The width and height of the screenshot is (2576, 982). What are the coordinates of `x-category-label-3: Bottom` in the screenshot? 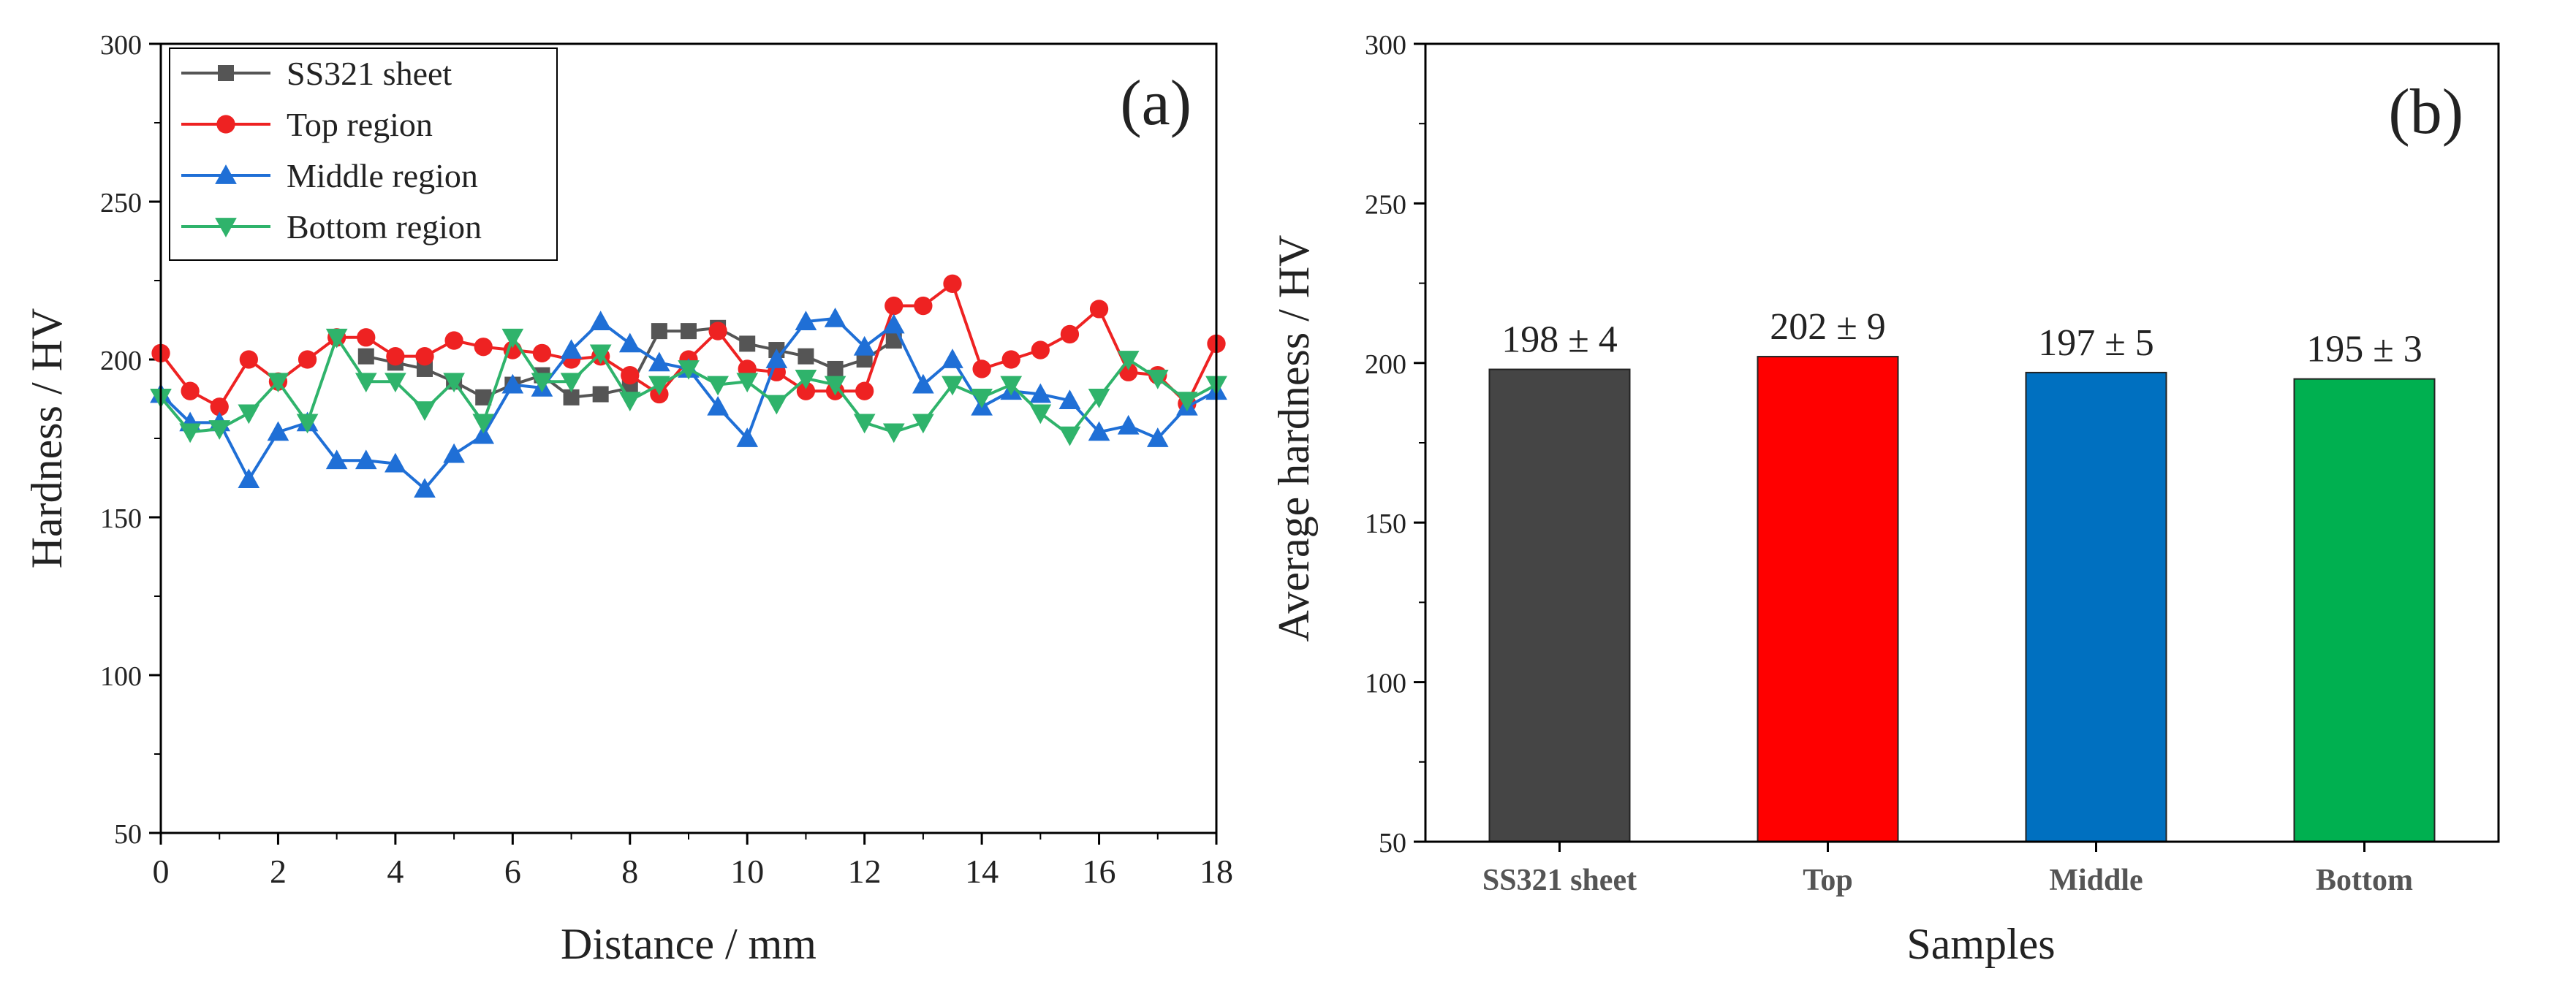 It's located at (2364, 880).